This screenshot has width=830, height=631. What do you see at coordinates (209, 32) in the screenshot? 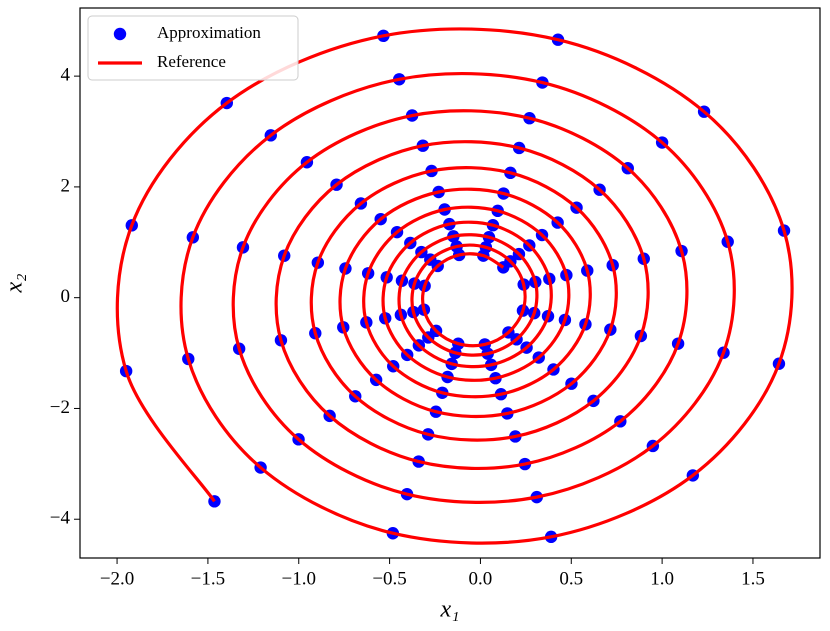
I see `legend-label: Approximation` at bounding box center [209, 32].